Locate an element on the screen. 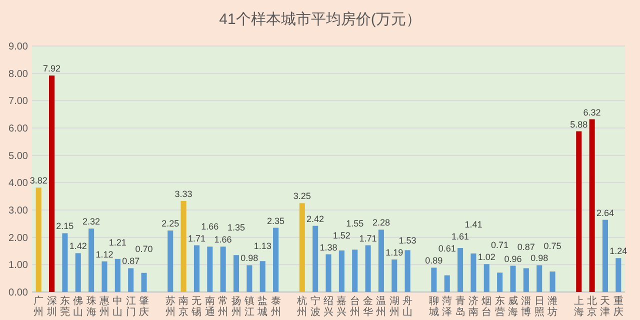 The width and height of the screenshot is (640, 320). x-tick-label: 无锡 is located at coordinates (196, 307).